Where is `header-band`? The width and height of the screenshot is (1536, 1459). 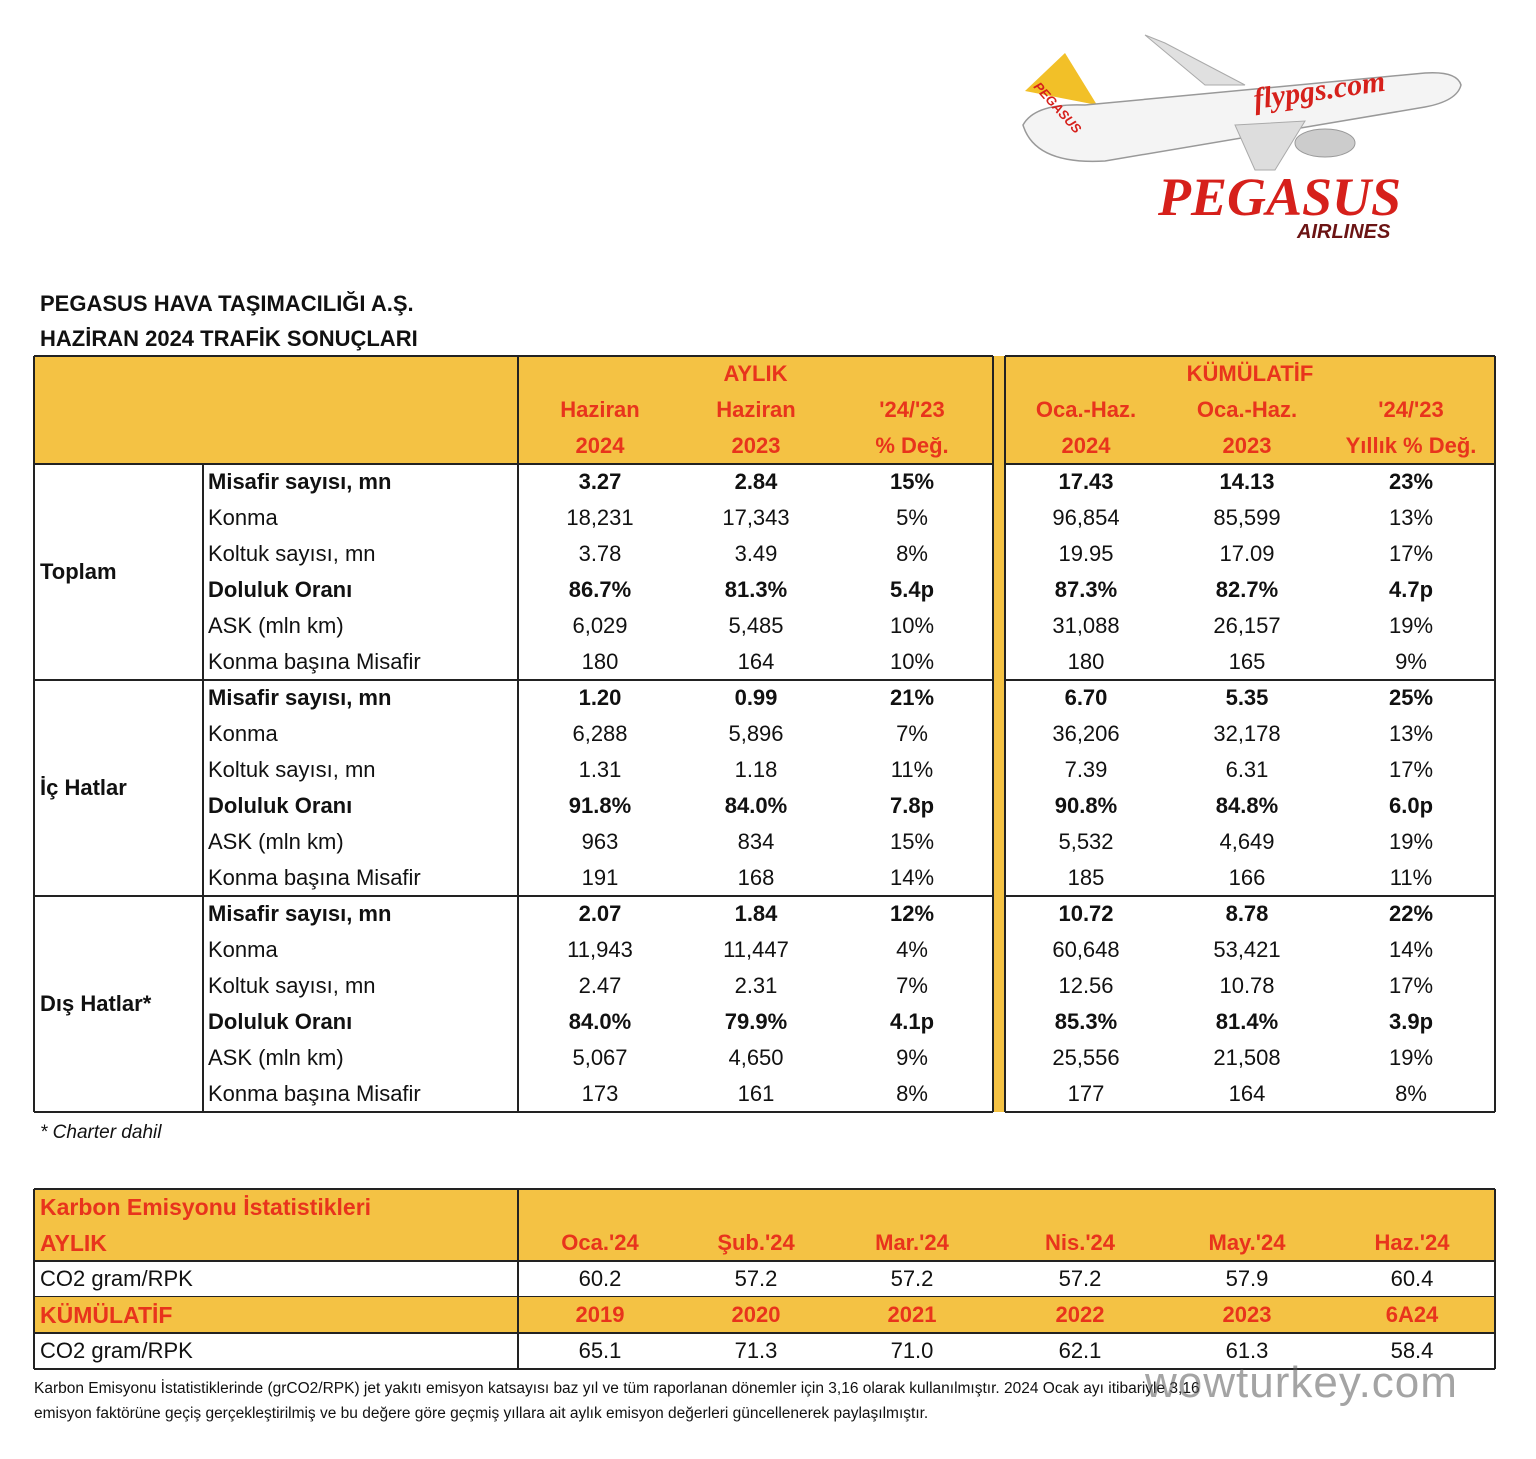
header-band is located at coordinates (764, 410).